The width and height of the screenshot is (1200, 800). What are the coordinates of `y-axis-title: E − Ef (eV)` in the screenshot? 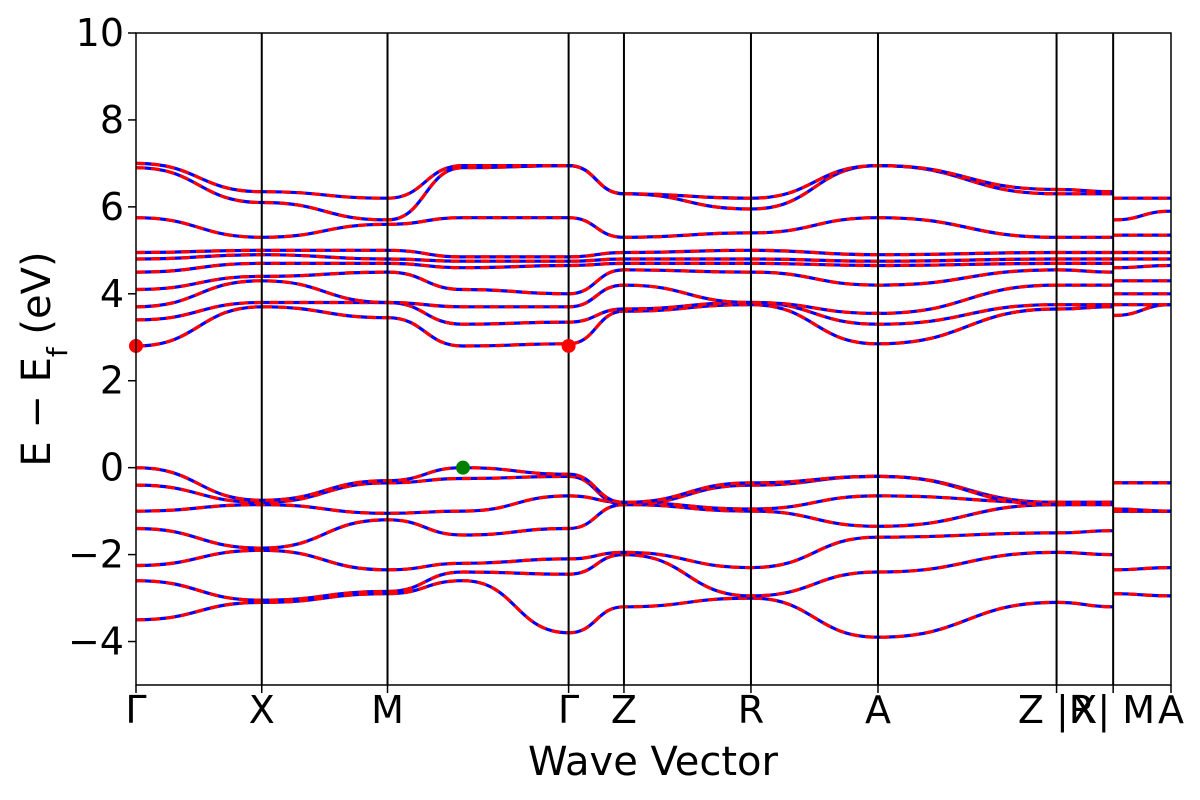 It's located at (44, 358).